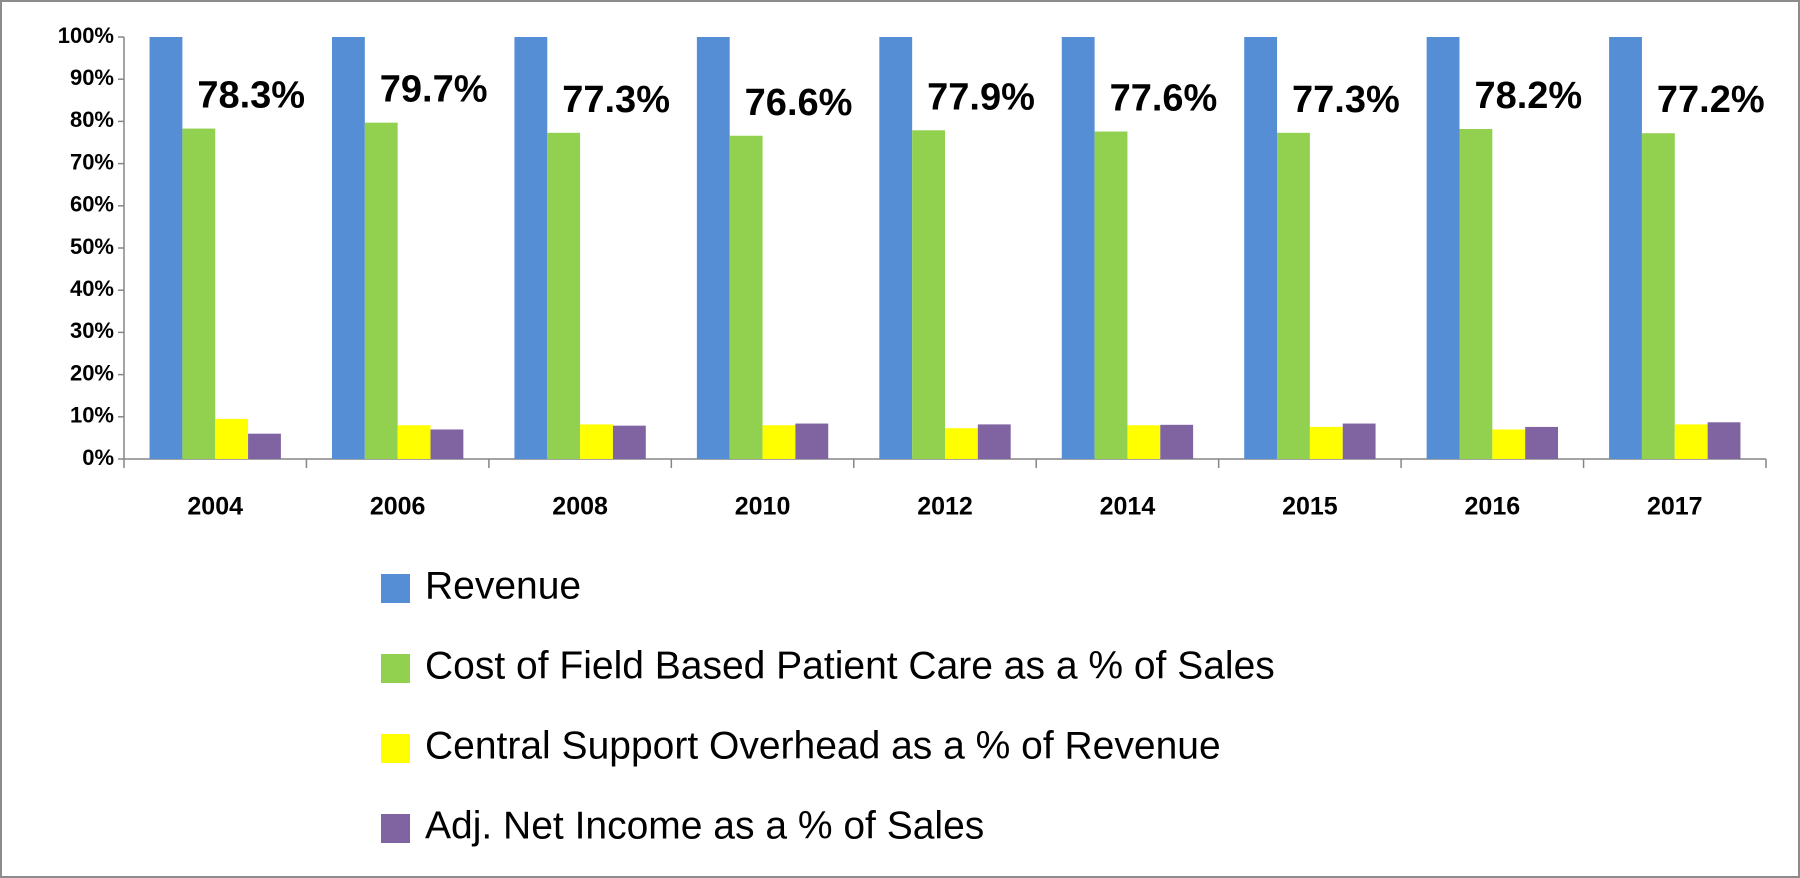 This screenshot has width=1800, height=878. Describe the element at coordinates (92, 246) in the screenshot. I see `y-tick-label: 50%` at that location.